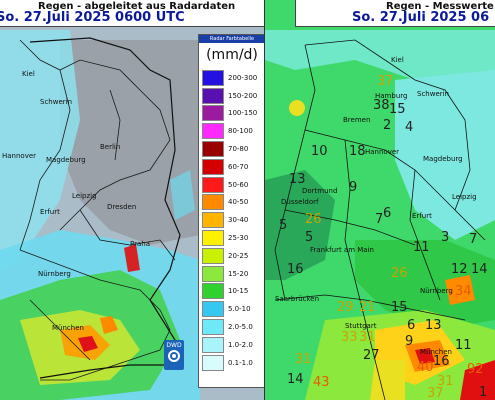  What do you see at coordinates (361, 326) in the screenshot?
I see `city-label: Stuttgart` at bounding box center [361, 326].